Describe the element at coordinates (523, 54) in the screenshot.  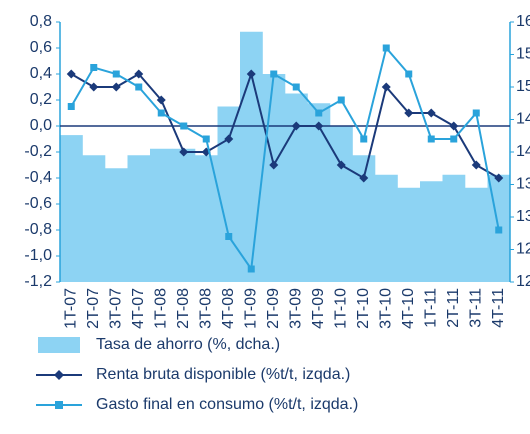
I see `y2-tick-label: 15,5` at that location.